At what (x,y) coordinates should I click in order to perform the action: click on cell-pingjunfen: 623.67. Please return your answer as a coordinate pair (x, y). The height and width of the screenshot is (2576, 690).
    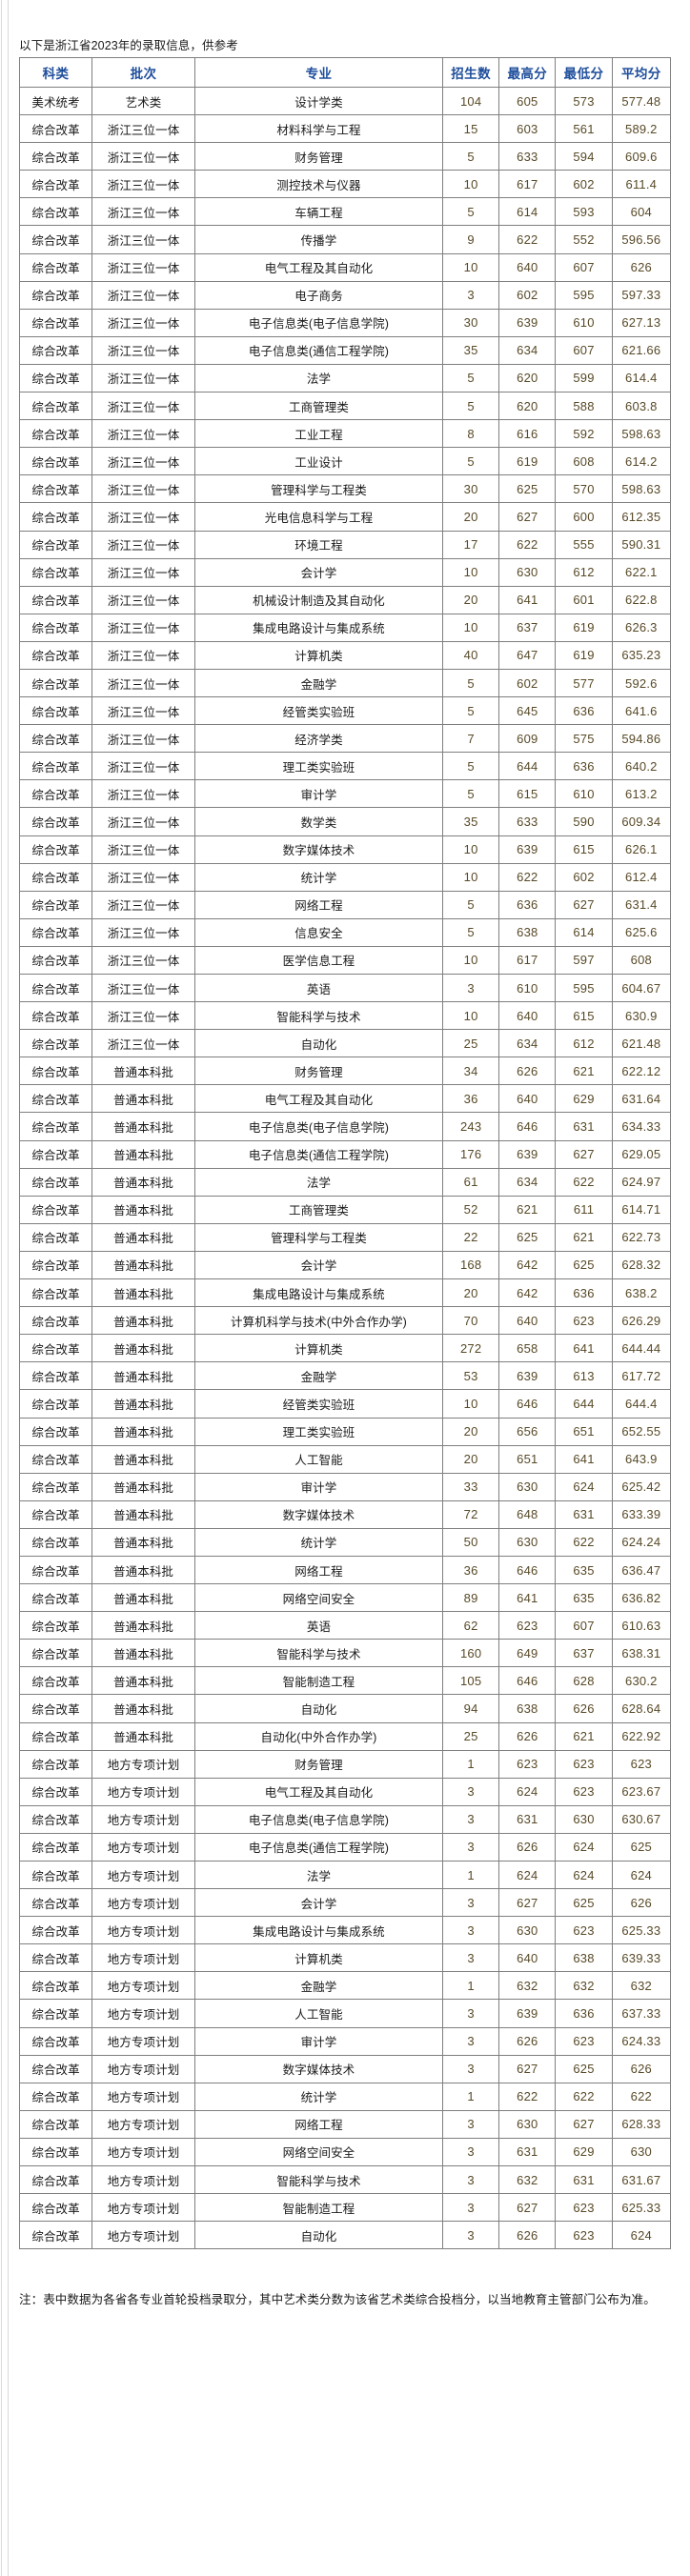
    Looking at the image, I should click on (642, 1791).